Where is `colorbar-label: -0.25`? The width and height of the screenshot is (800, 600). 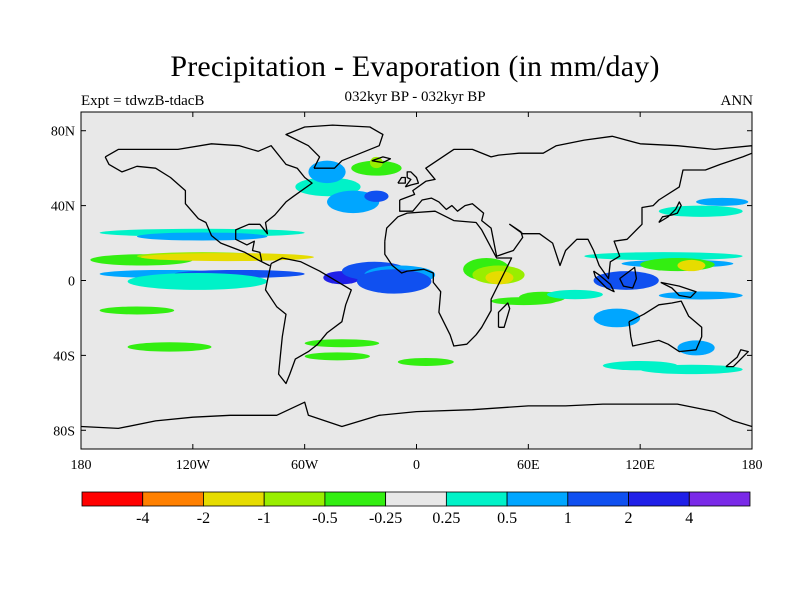
colorbar-label: -0.25 is located at coordinates (385, 518).